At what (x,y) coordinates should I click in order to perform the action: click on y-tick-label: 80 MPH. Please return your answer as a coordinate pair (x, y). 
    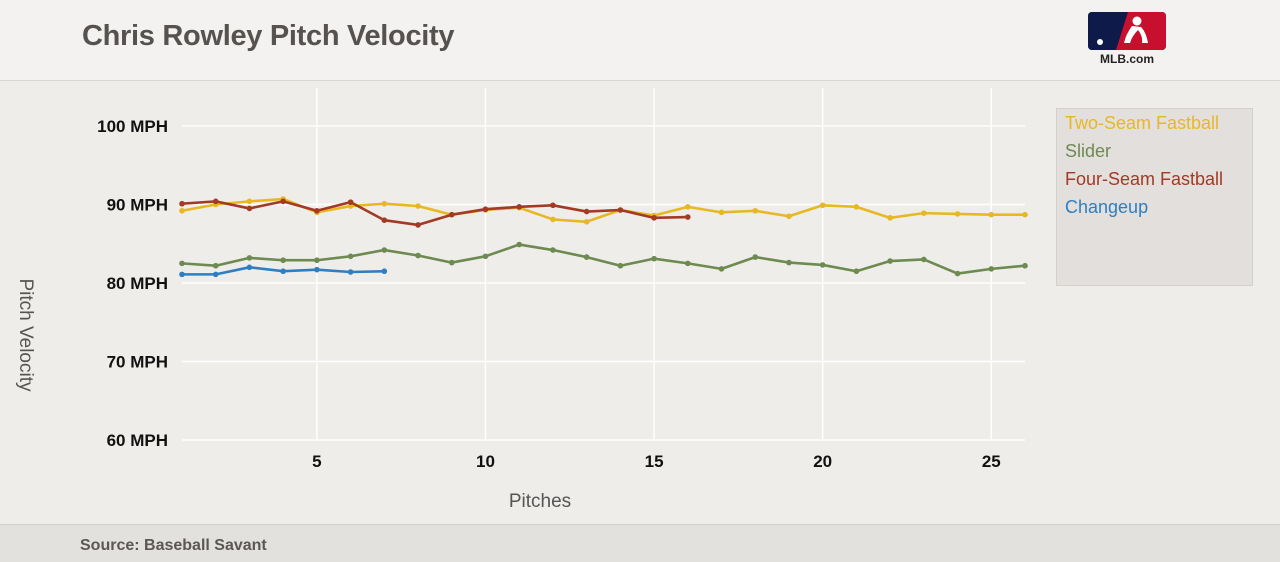
    Looking at the image, I should click on (137, 283).